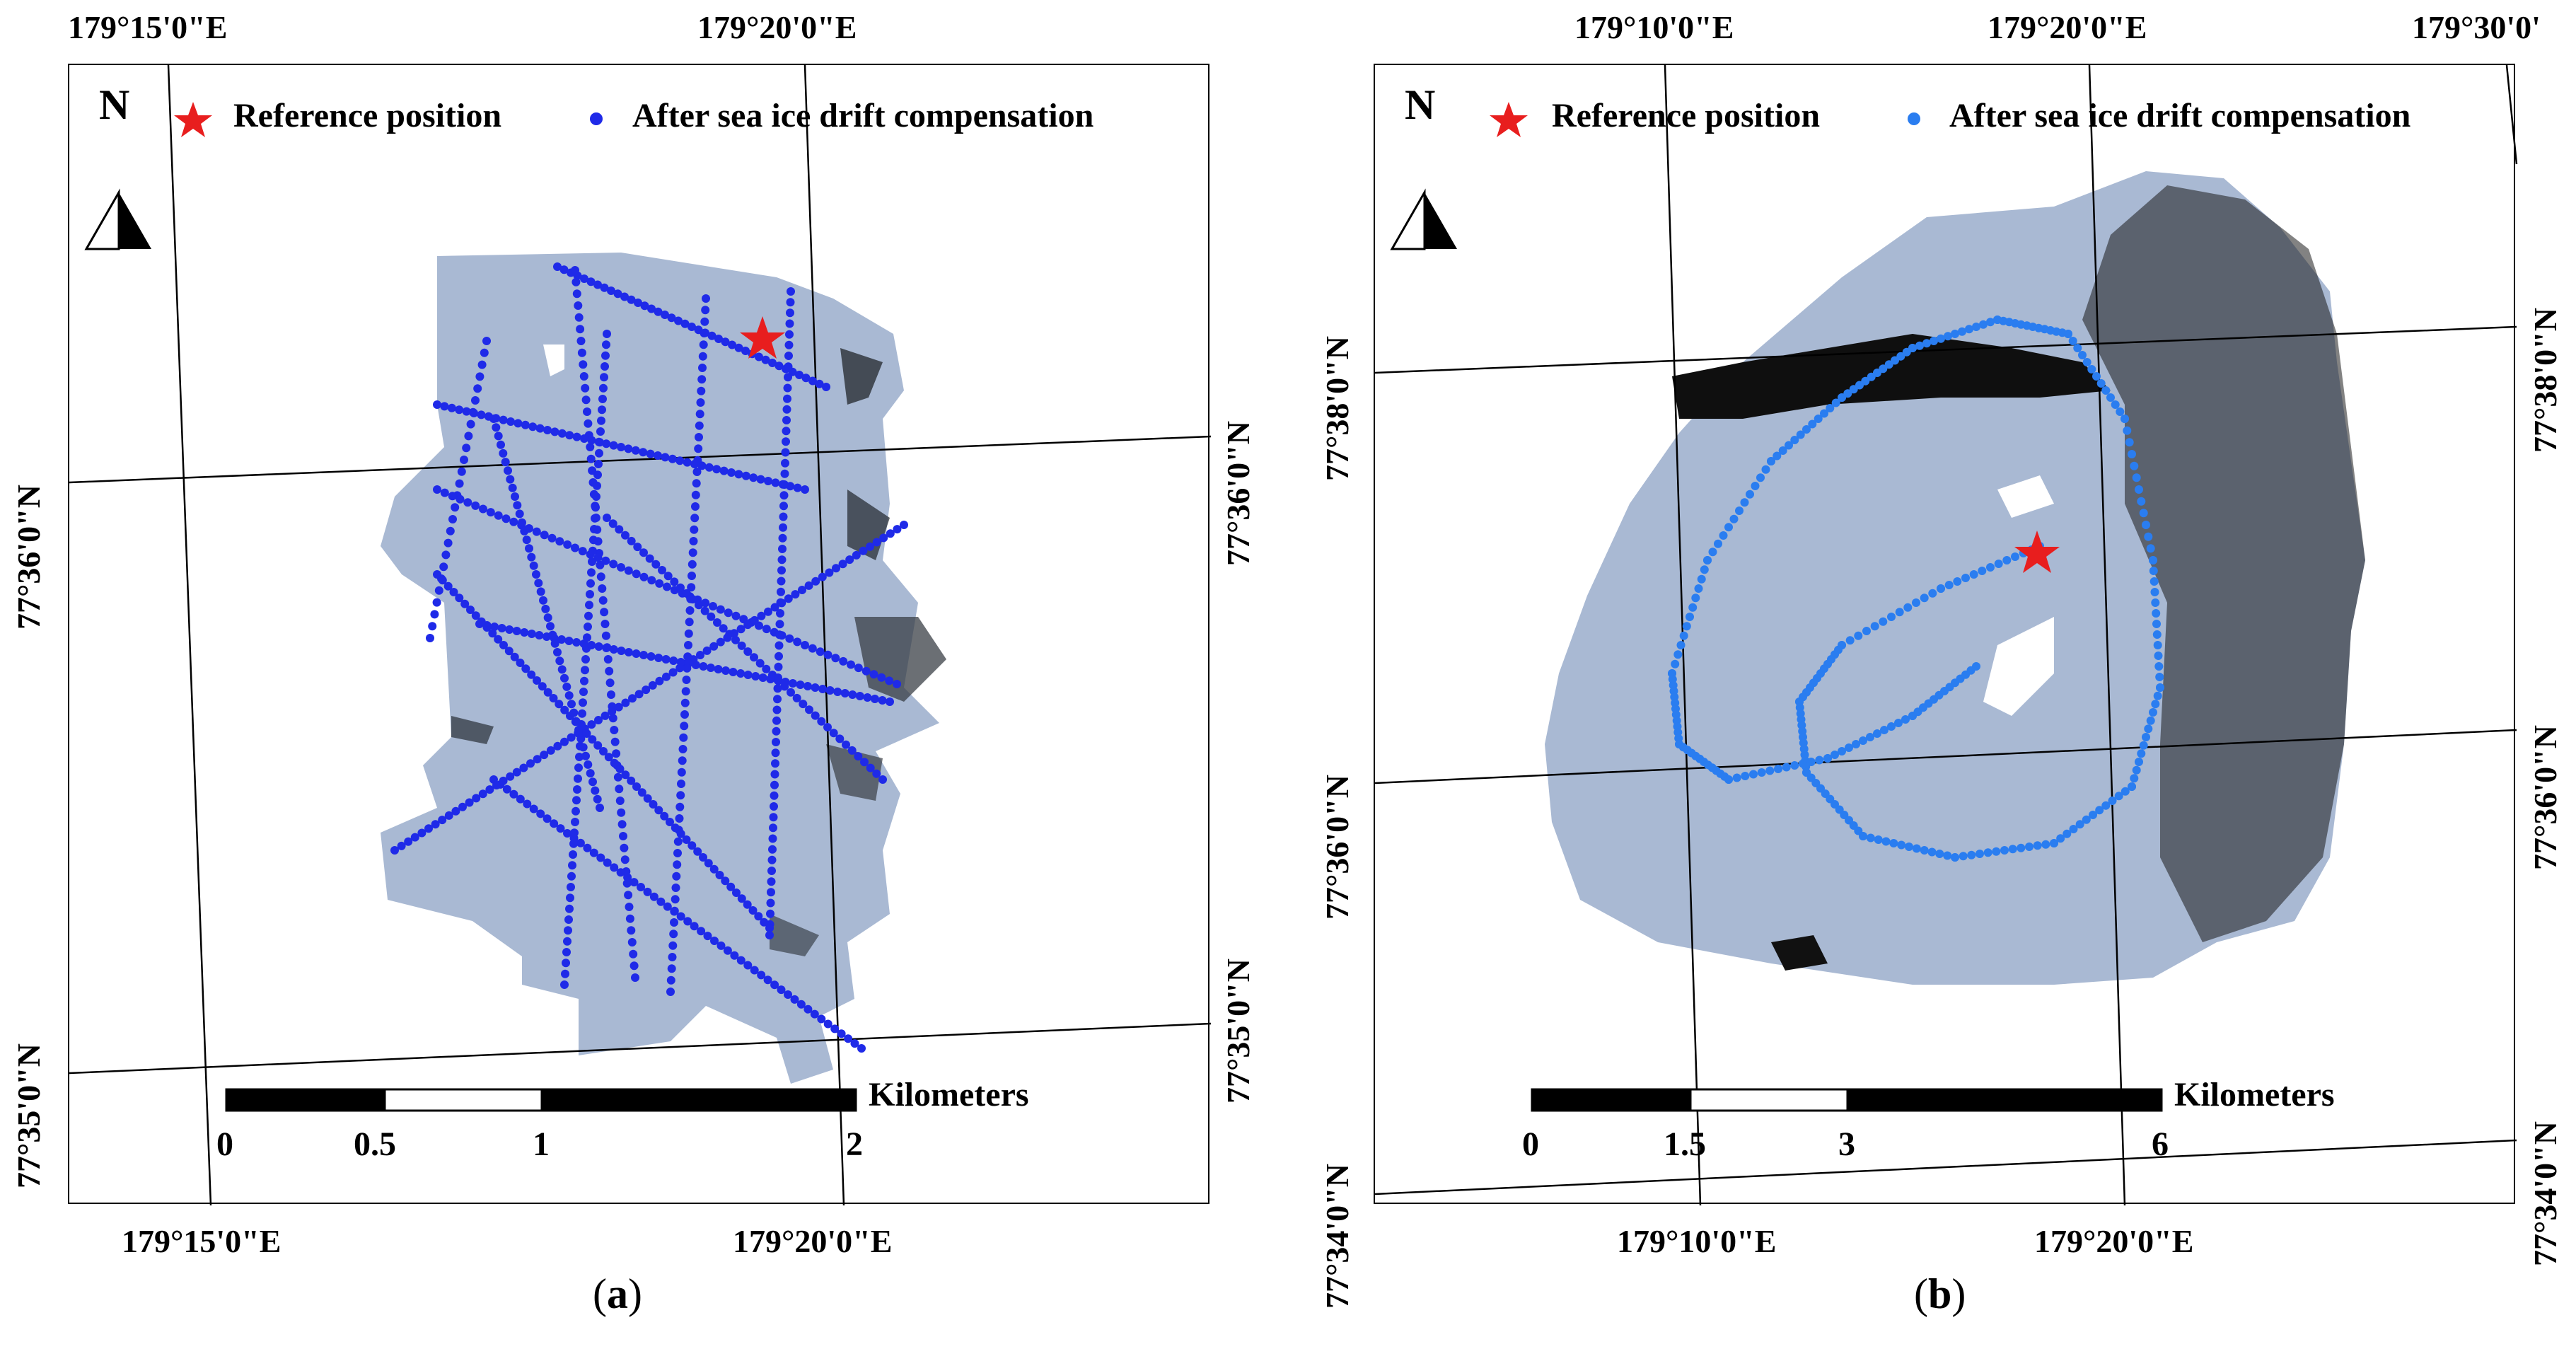 This screenshot has width=2576, height=1349. What do you see at coordinates (2476, 27) in the screenshot?
I see `top-label-b-2: 179°30'0'` at bounding box center [2476, 27].